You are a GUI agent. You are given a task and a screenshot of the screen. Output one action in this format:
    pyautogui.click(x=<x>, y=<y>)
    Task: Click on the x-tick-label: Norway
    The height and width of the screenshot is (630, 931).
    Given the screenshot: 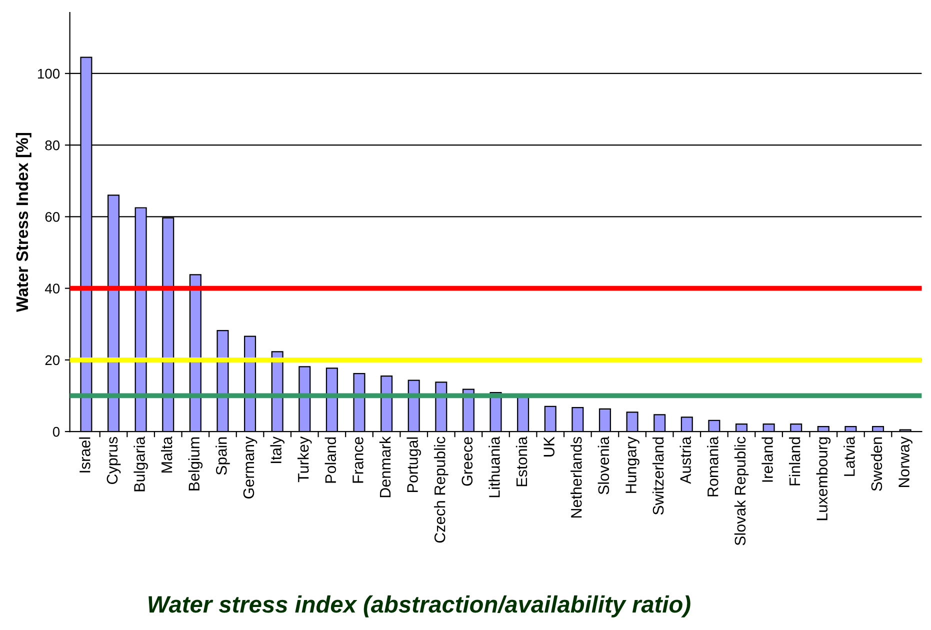 What is the action you would take?
    pyautogui.click(x=905, y=461)
    